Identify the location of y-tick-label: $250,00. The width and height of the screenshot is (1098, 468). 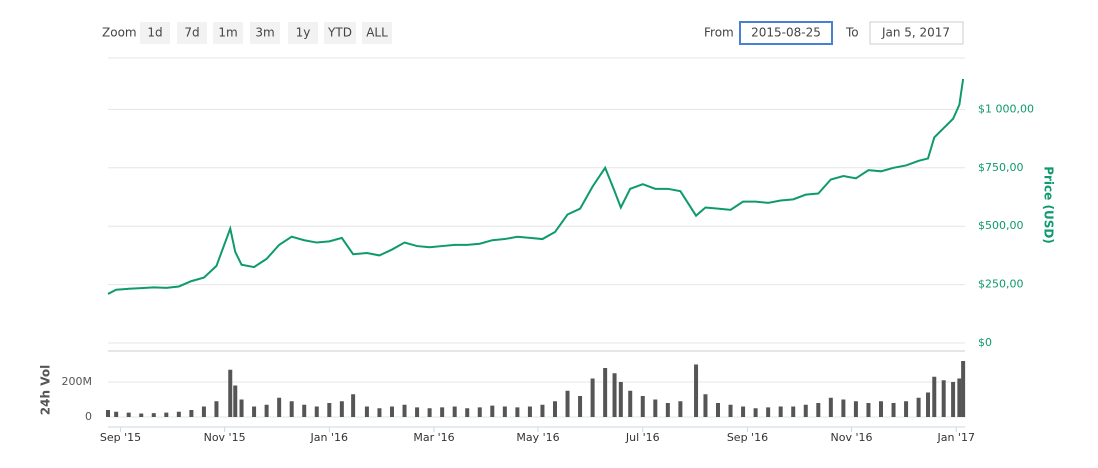
(1001, 284).